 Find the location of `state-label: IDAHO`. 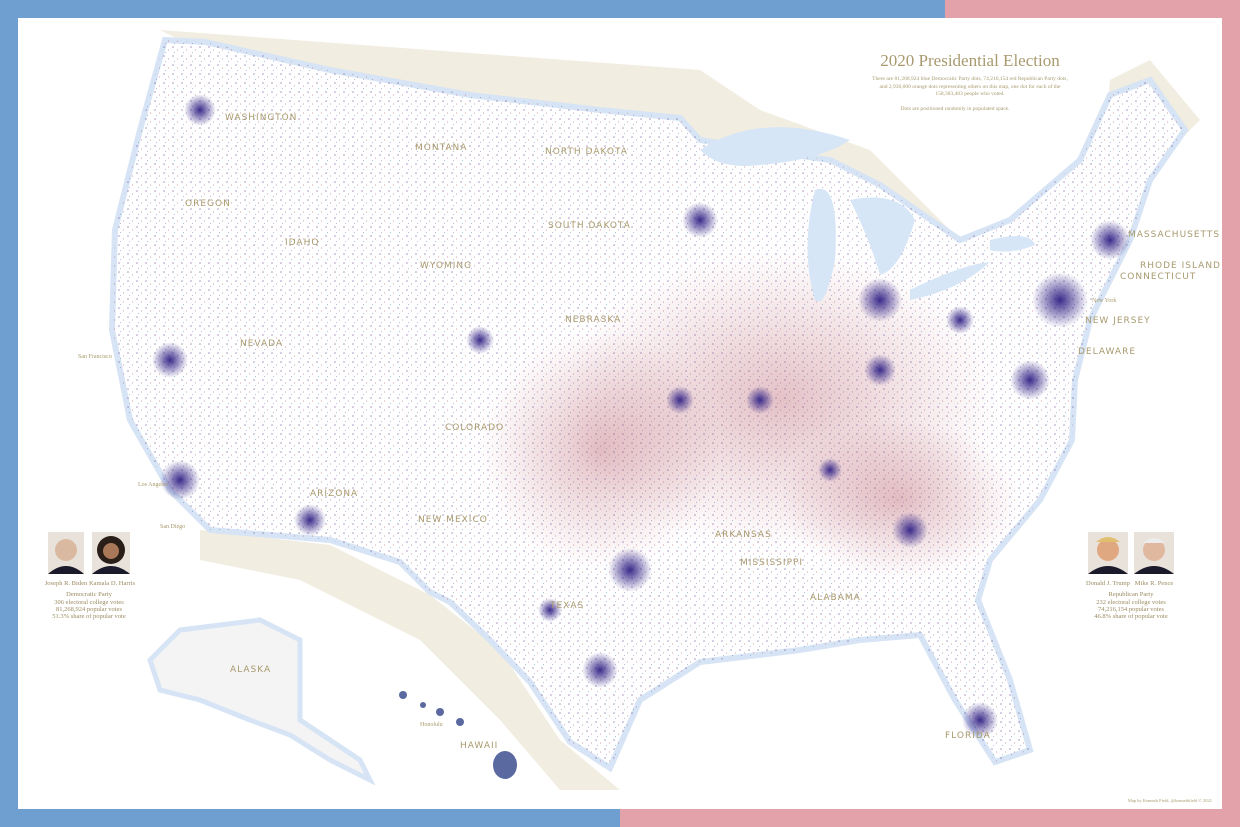

state-label: IDAHO is located at coordinates (302, 243).